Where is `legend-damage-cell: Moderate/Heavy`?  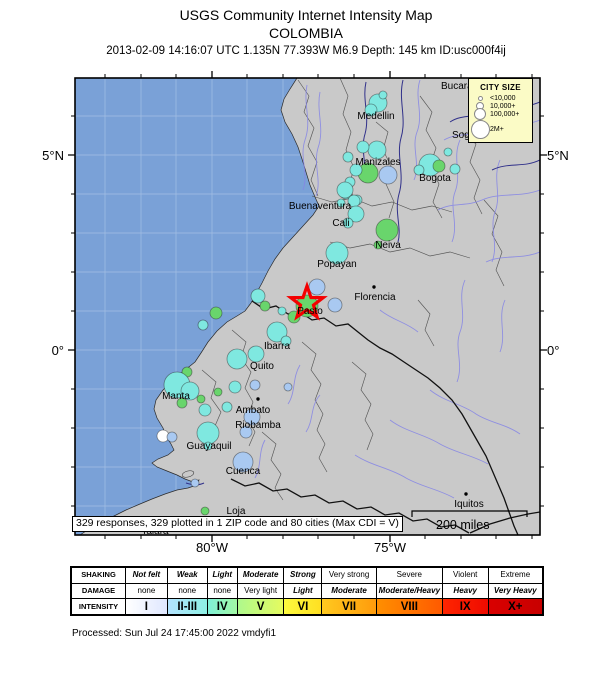
legend-damage-cell: Moderate/Heavy is located at coordinates (409, 590).